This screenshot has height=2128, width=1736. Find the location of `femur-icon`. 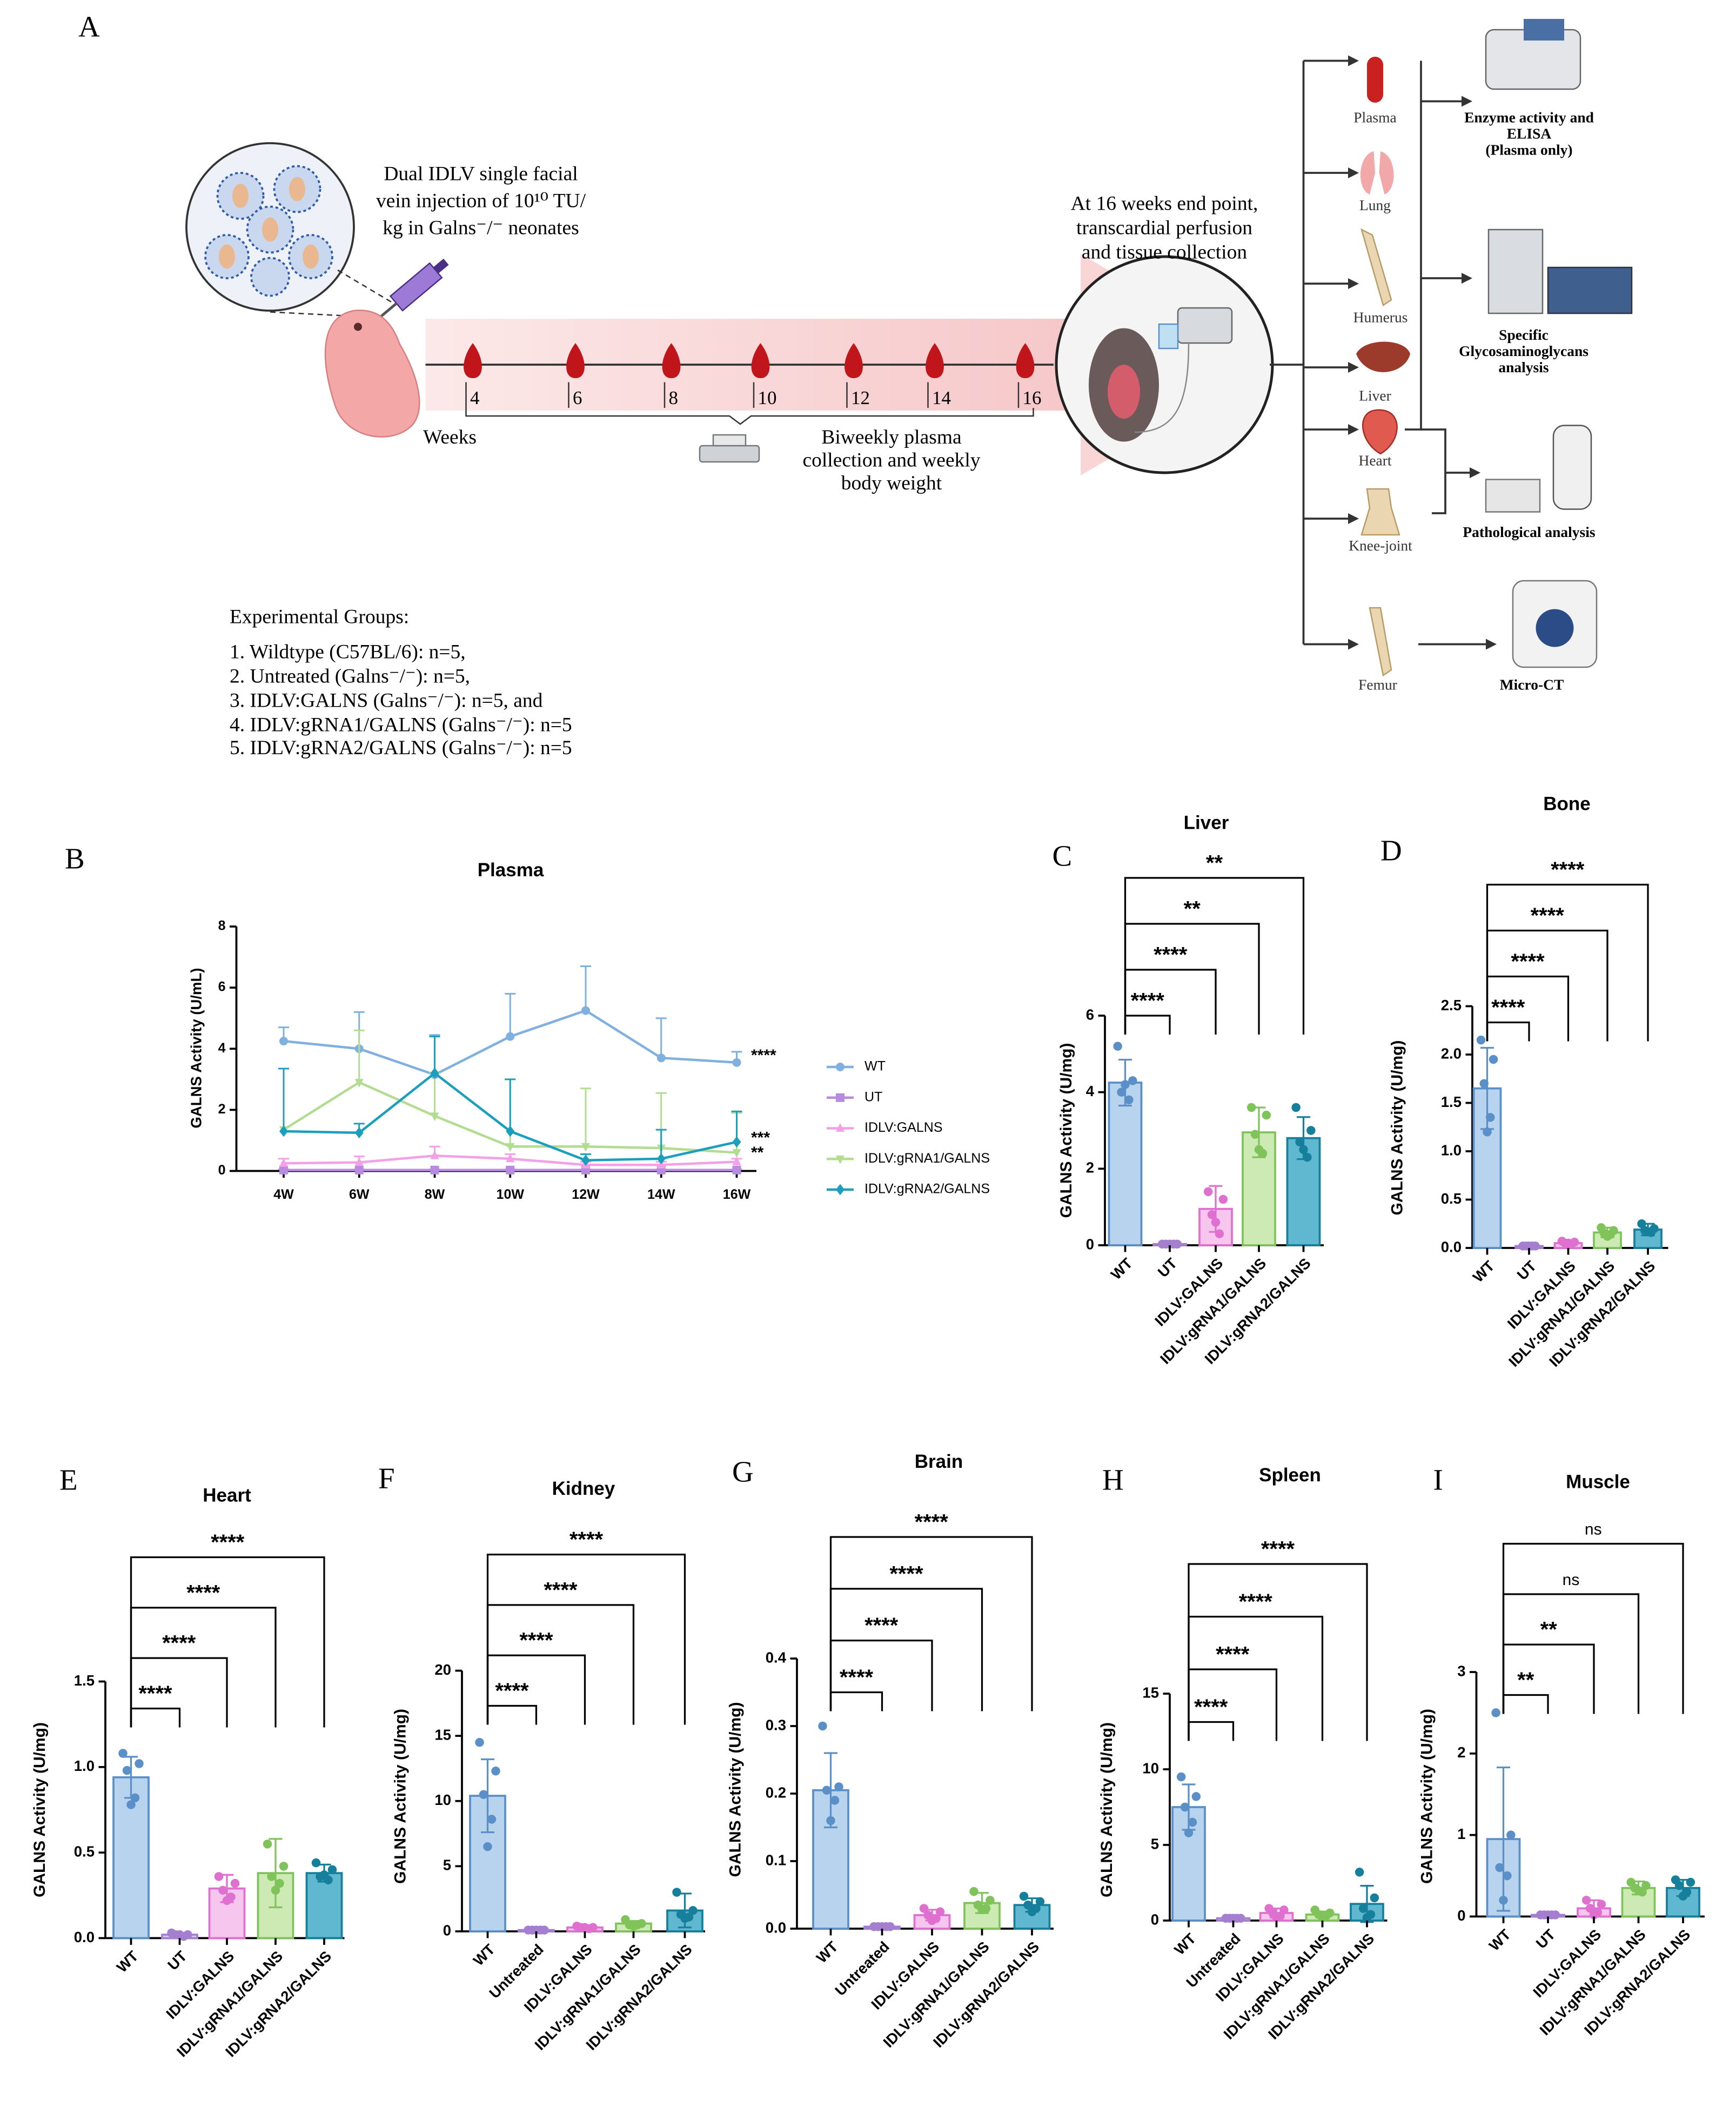

femur-icon is located at coordinates (1381, 642).